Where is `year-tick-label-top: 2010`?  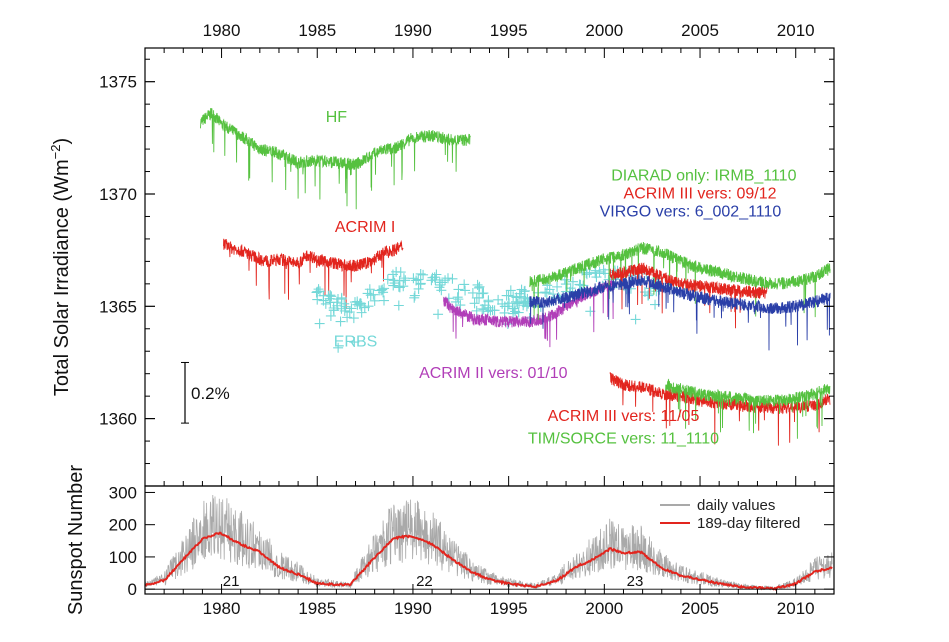 year-tick-label-top: 2010 is located at coordinates (796, 30).